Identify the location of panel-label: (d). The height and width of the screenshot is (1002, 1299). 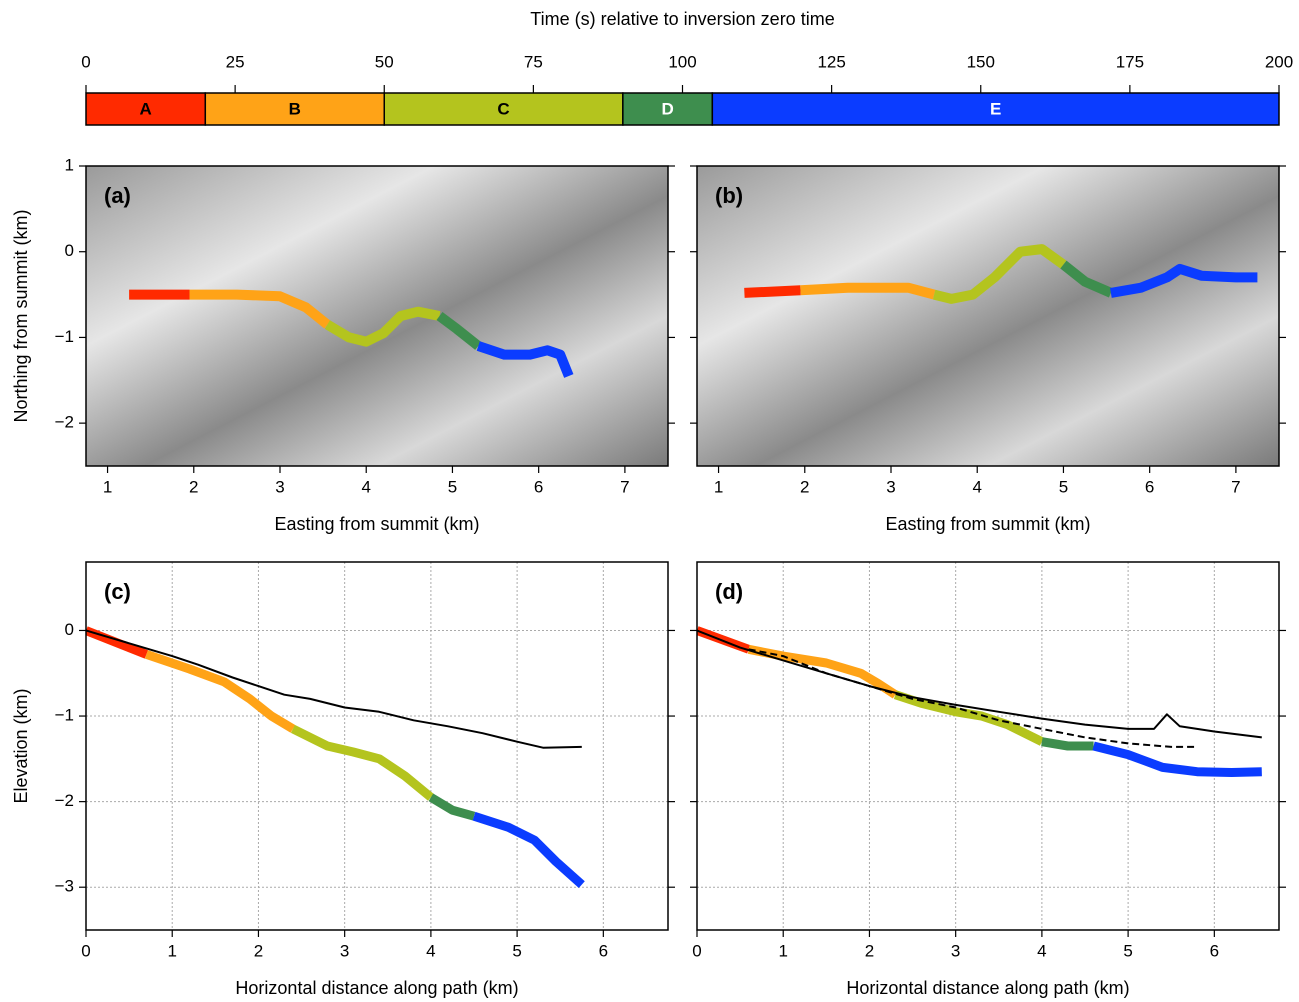
(729, 591).